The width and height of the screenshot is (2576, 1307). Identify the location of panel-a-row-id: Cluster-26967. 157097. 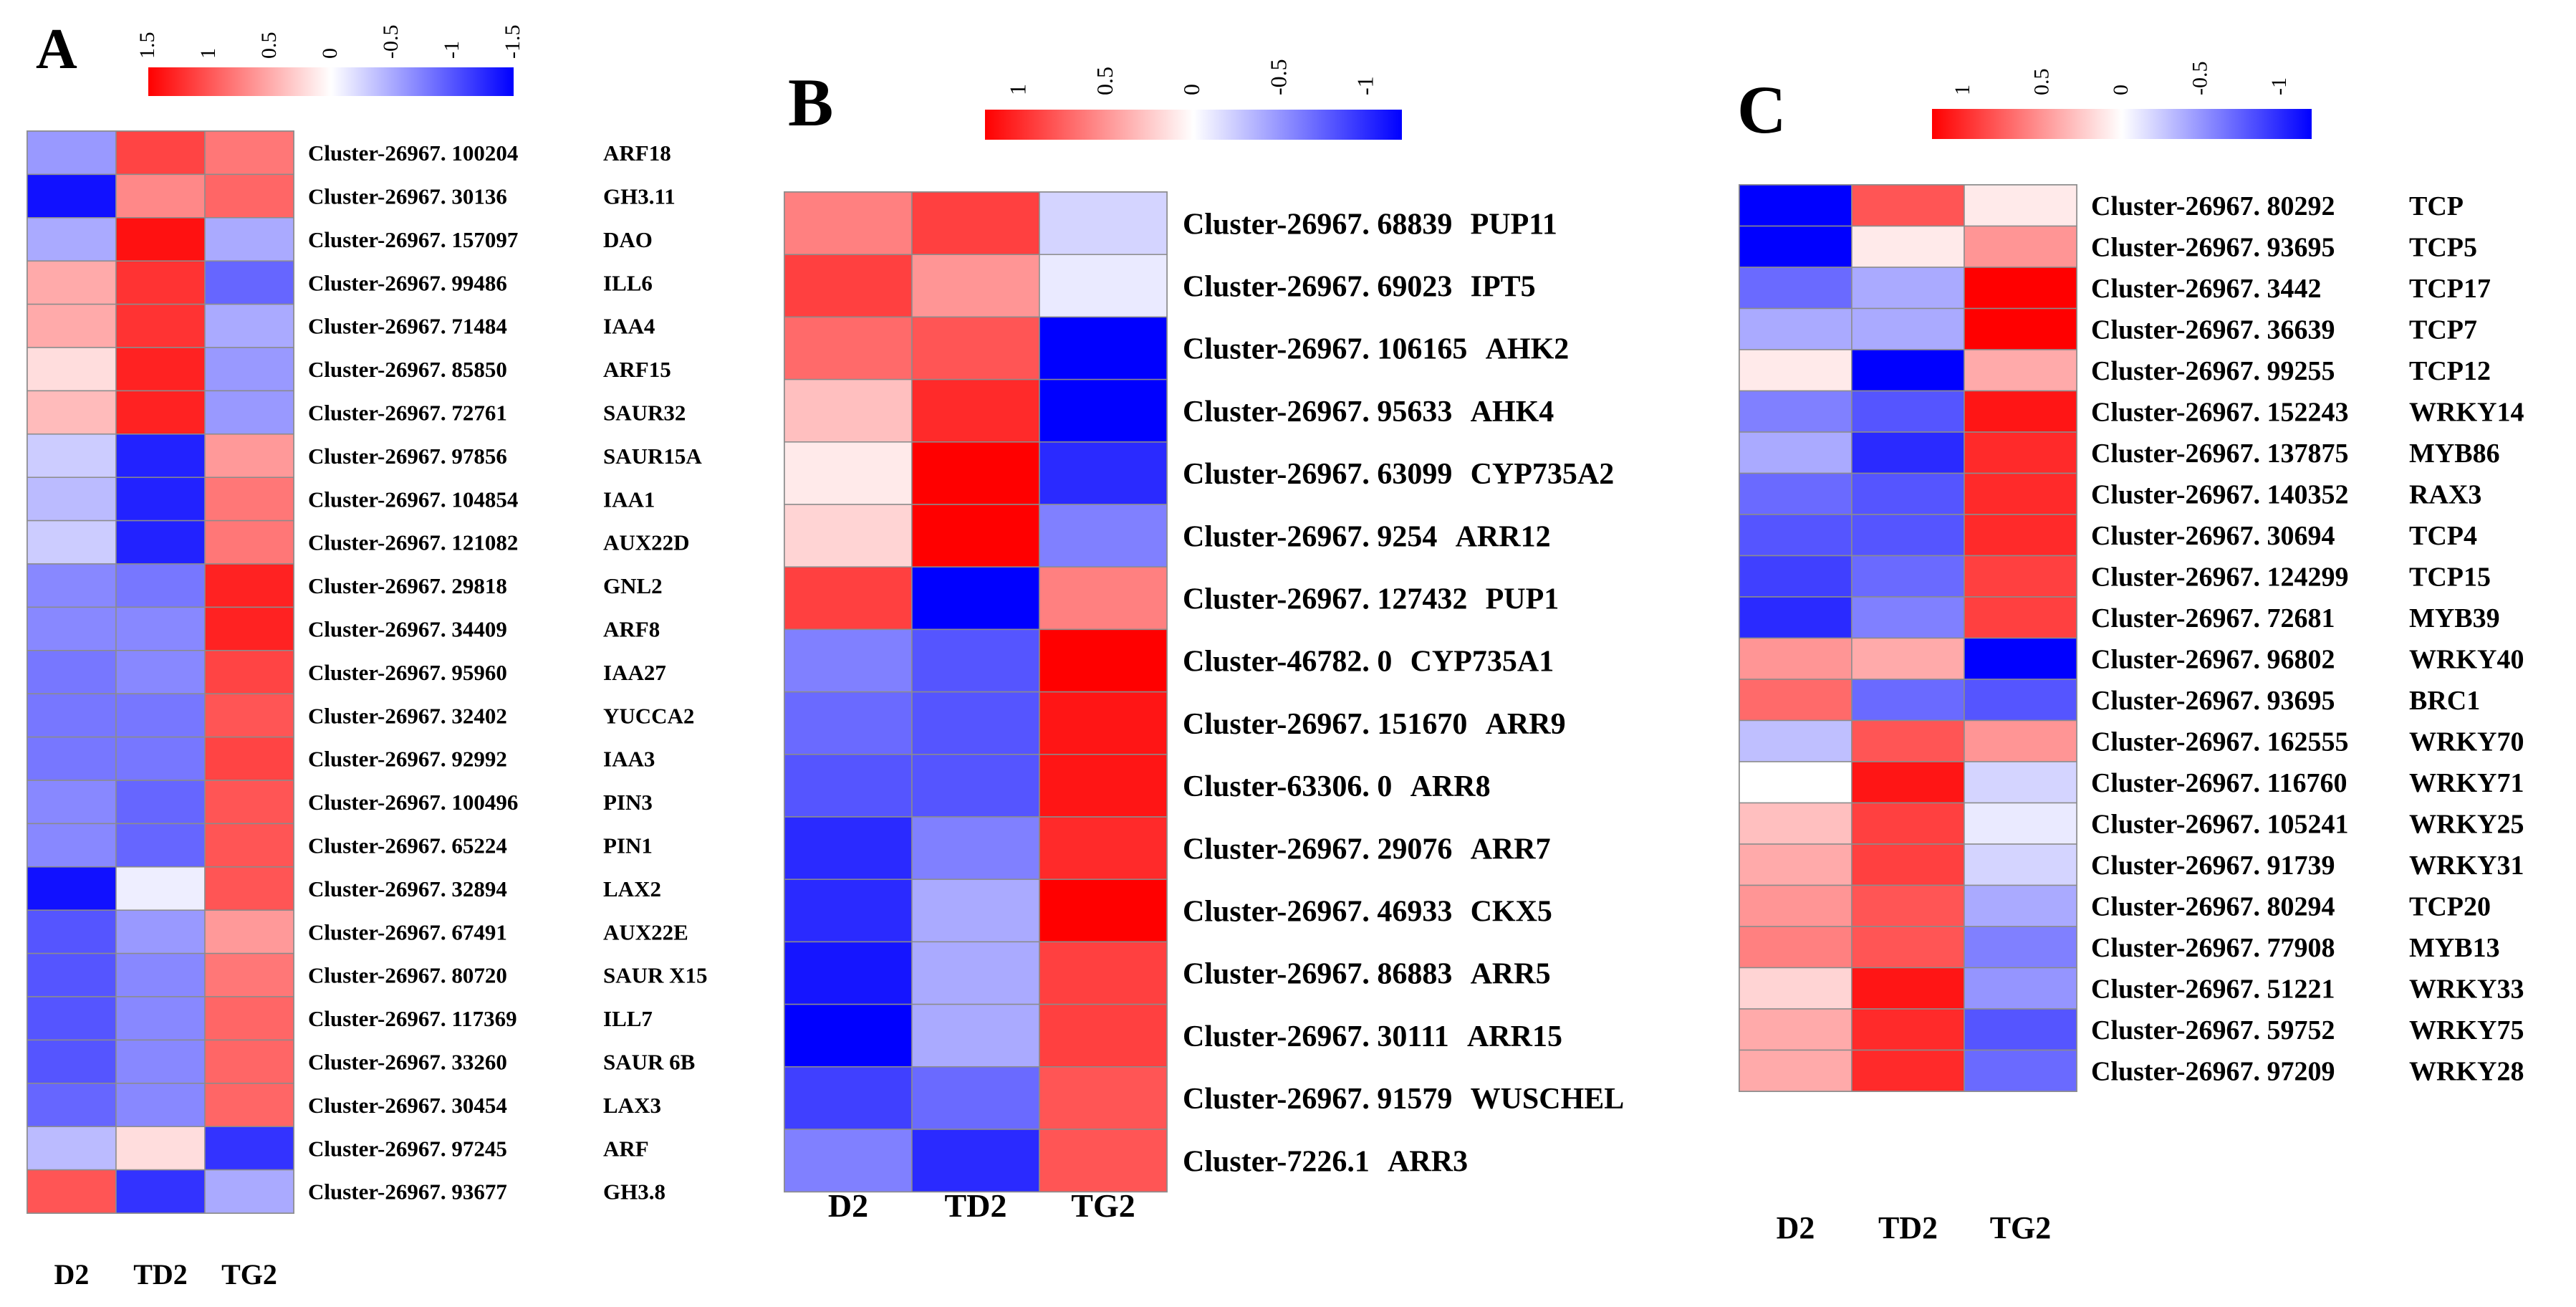
(413, 240).